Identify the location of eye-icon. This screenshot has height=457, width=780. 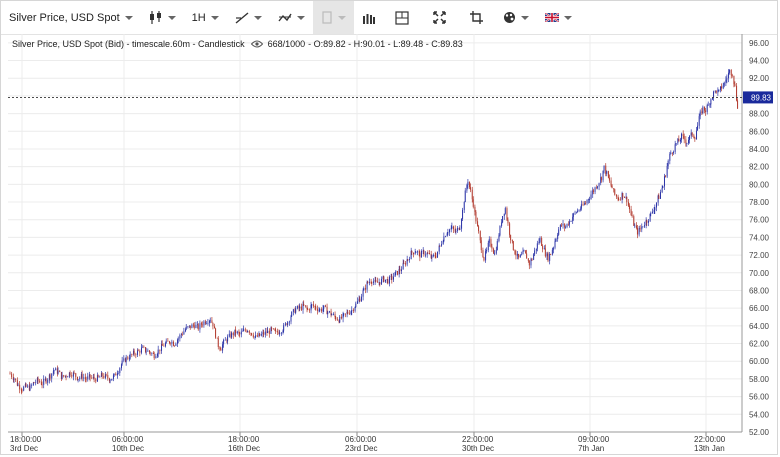
(256, 44).